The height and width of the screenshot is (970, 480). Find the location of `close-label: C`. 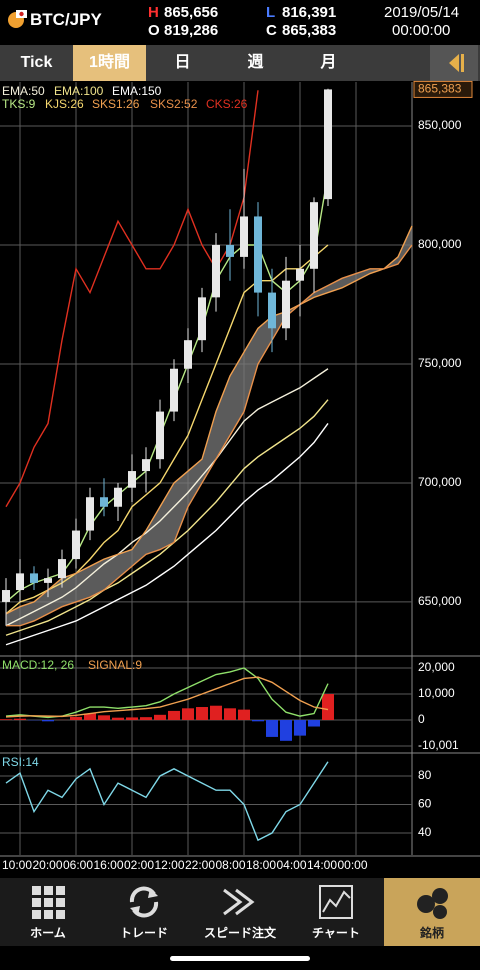

close-label: C is located at coordinates (271, 30).